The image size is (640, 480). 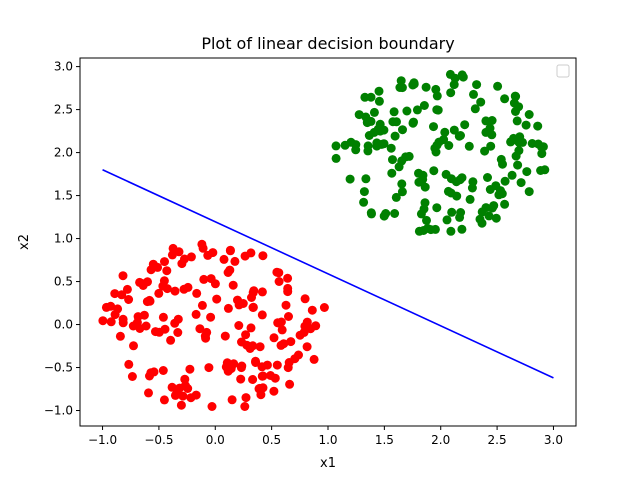 What do you see at coordinates (63, 282) in the screenshot?
I see `y-tick-label: 0.5` at bounding box center [63, 282].